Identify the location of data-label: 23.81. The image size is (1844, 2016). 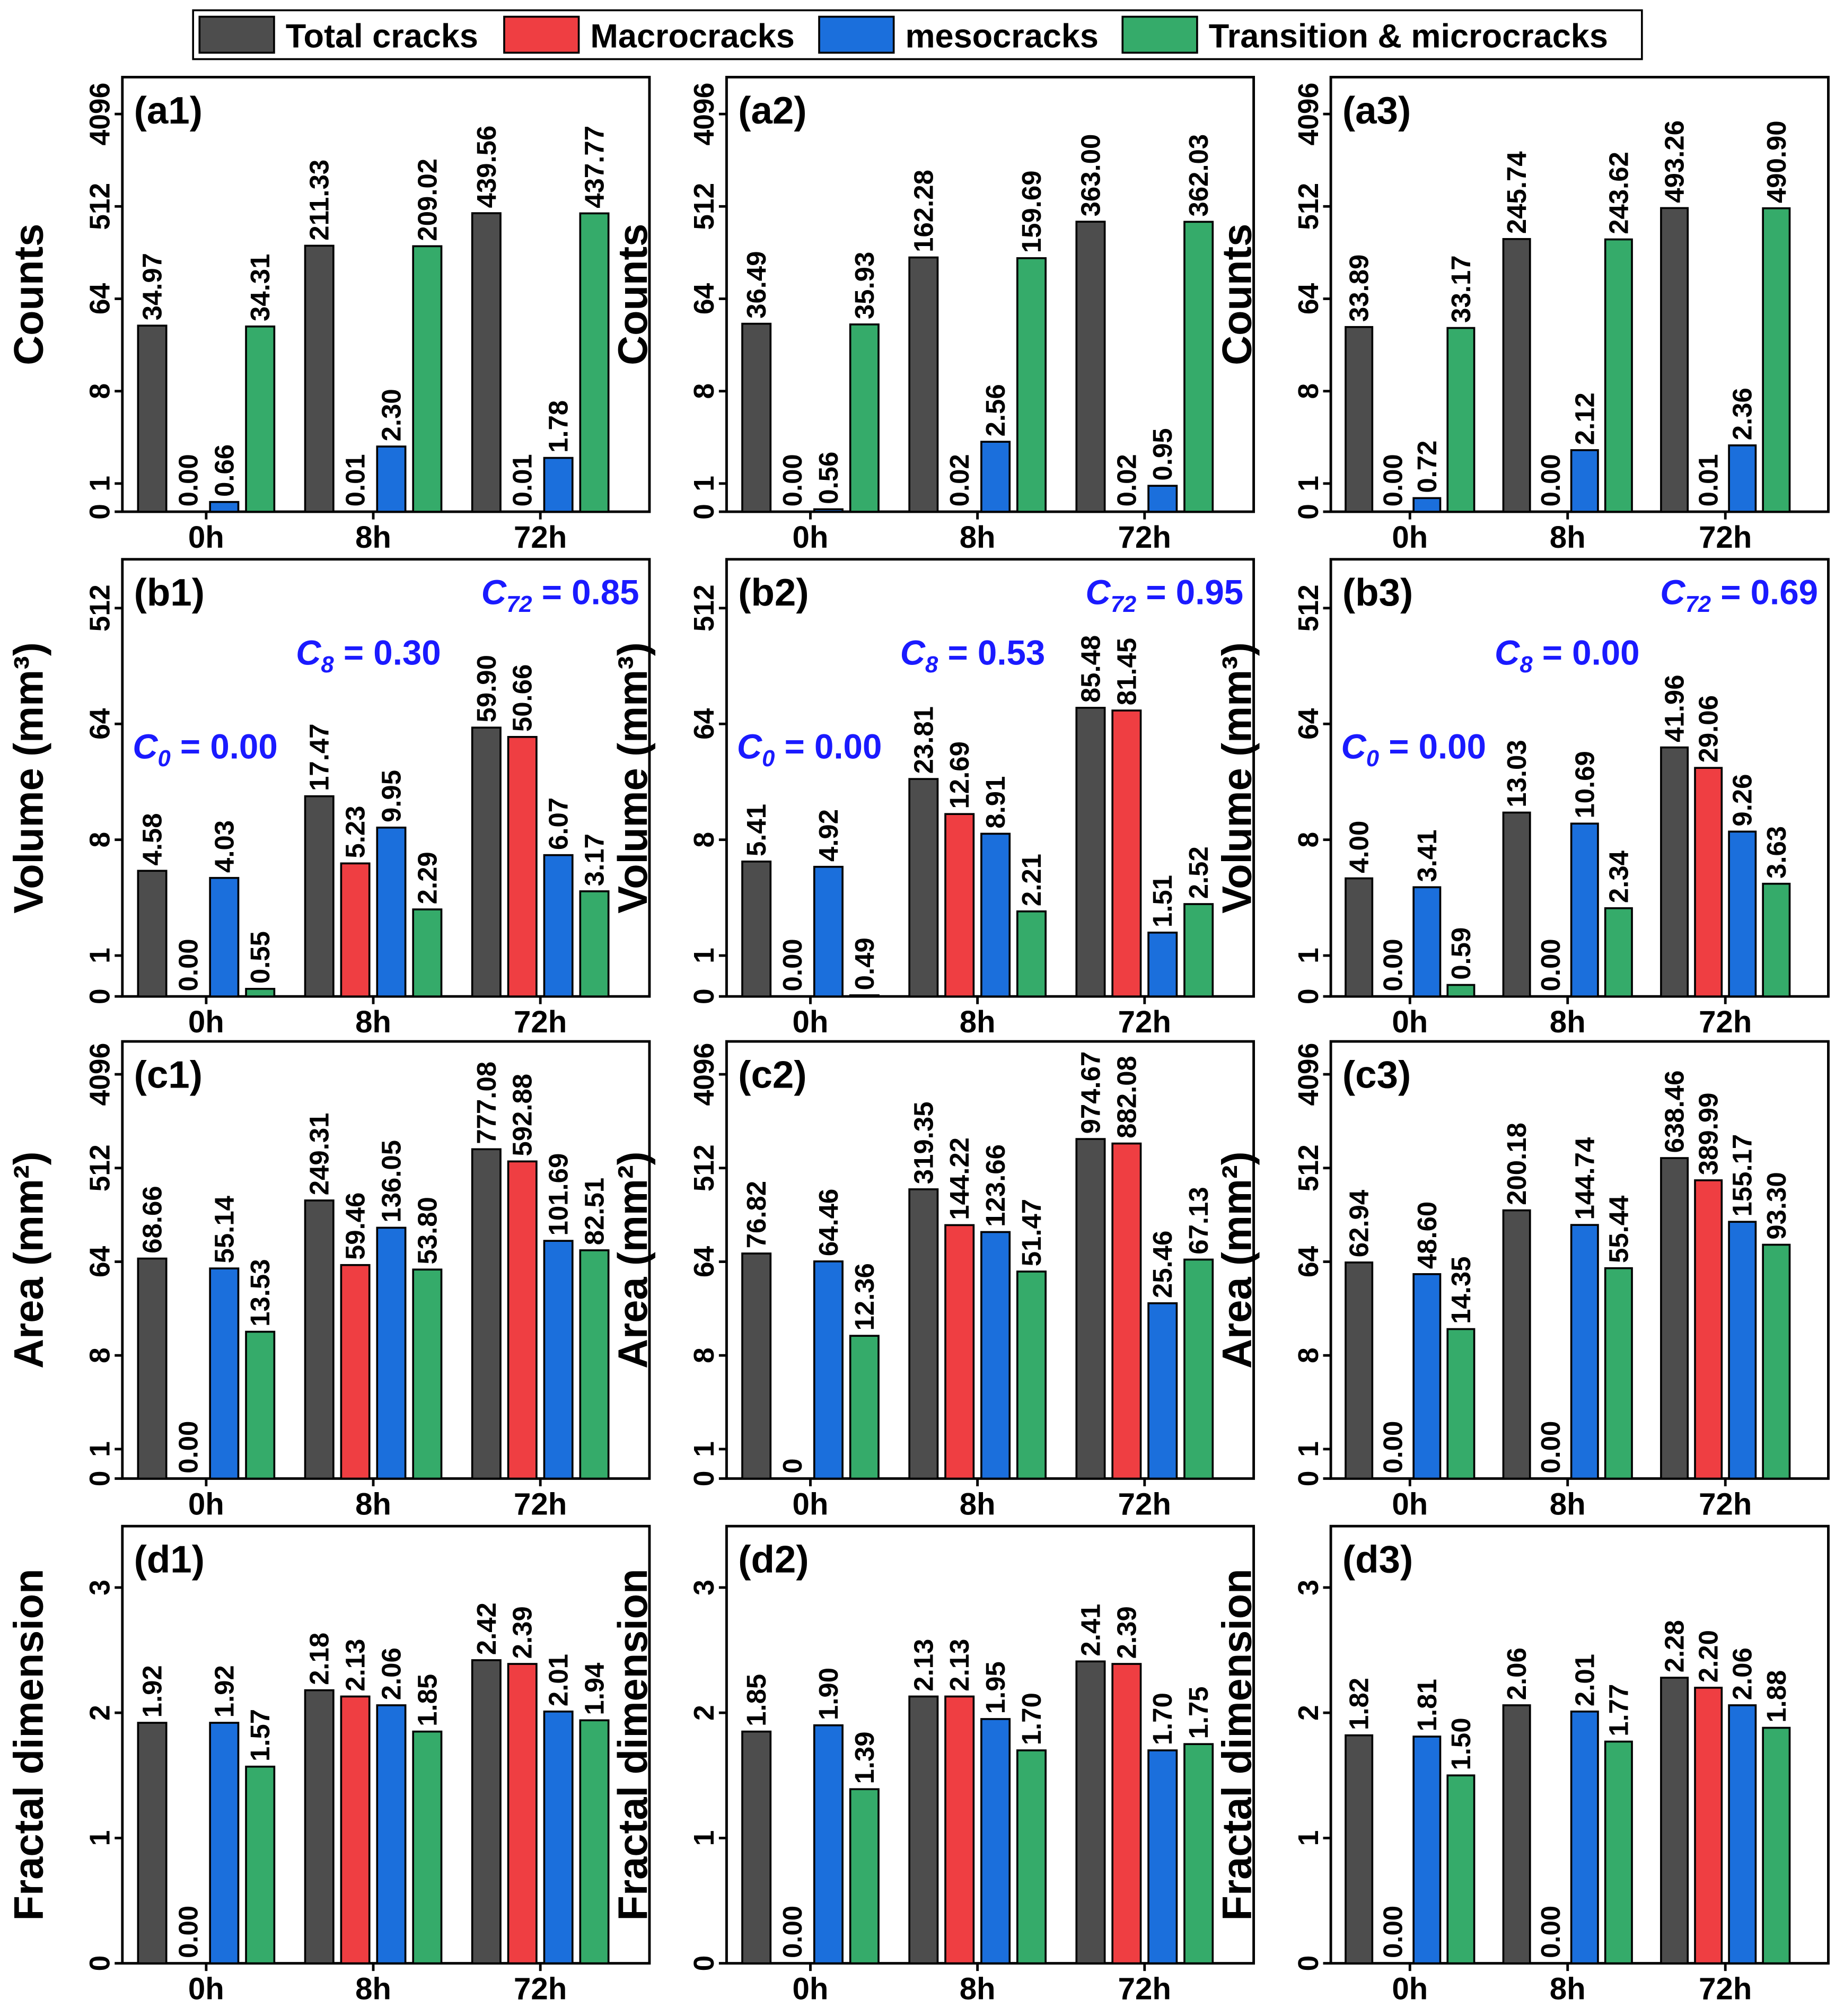
(923, 740).